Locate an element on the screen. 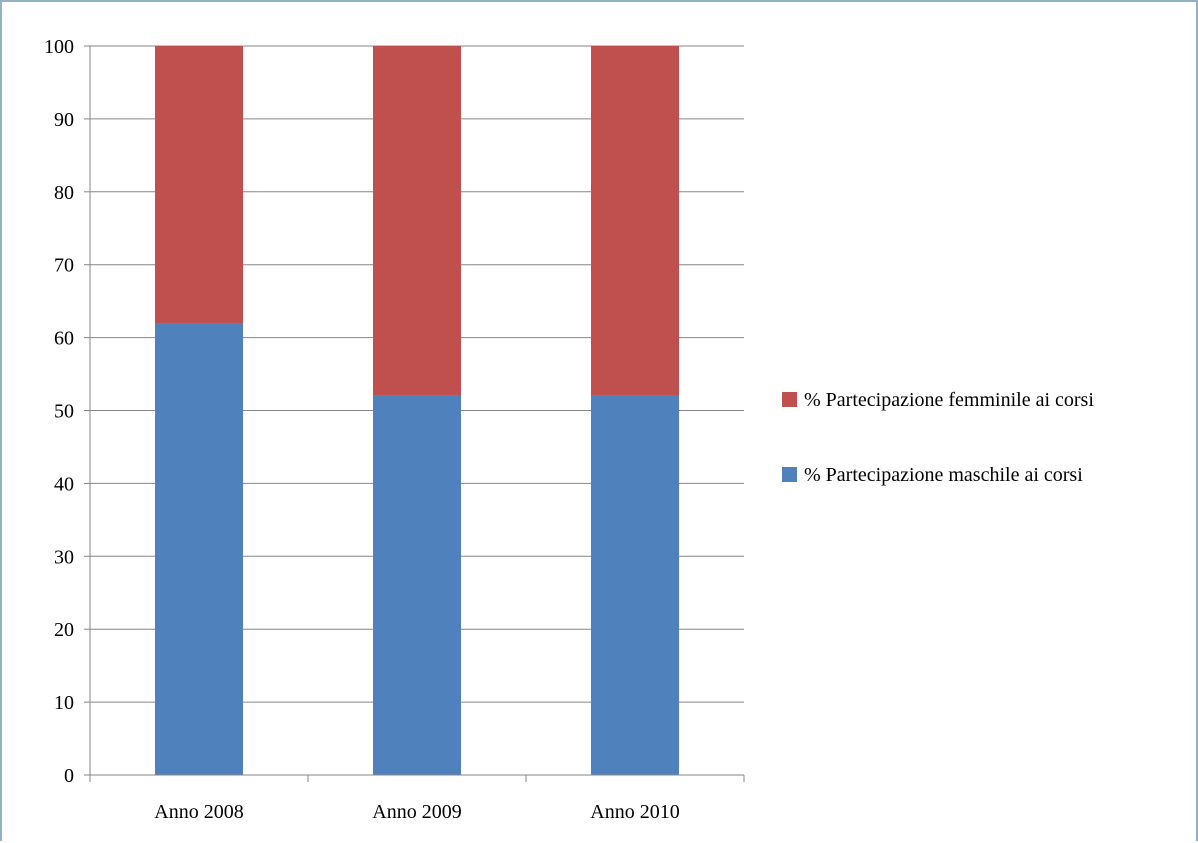 This screenshot has width=1198, height=843. legend-label-maschile: % Partecipazione maschile ai corsi is located at coordinates (943, 475).